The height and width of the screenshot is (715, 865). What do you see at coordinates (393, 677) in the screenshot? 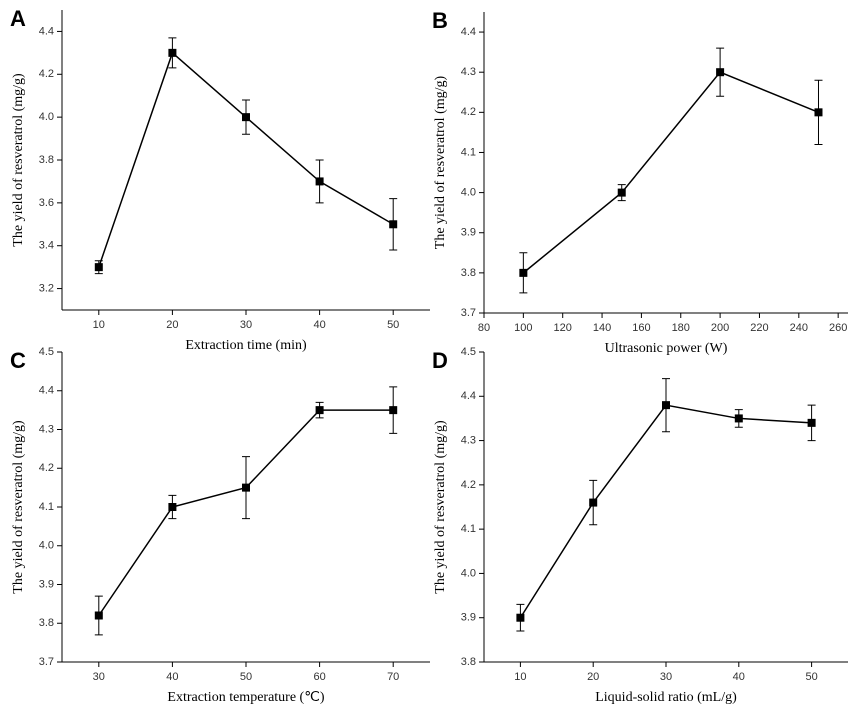
I see `x-tick-label: 70` at bounding box center [393, 677].